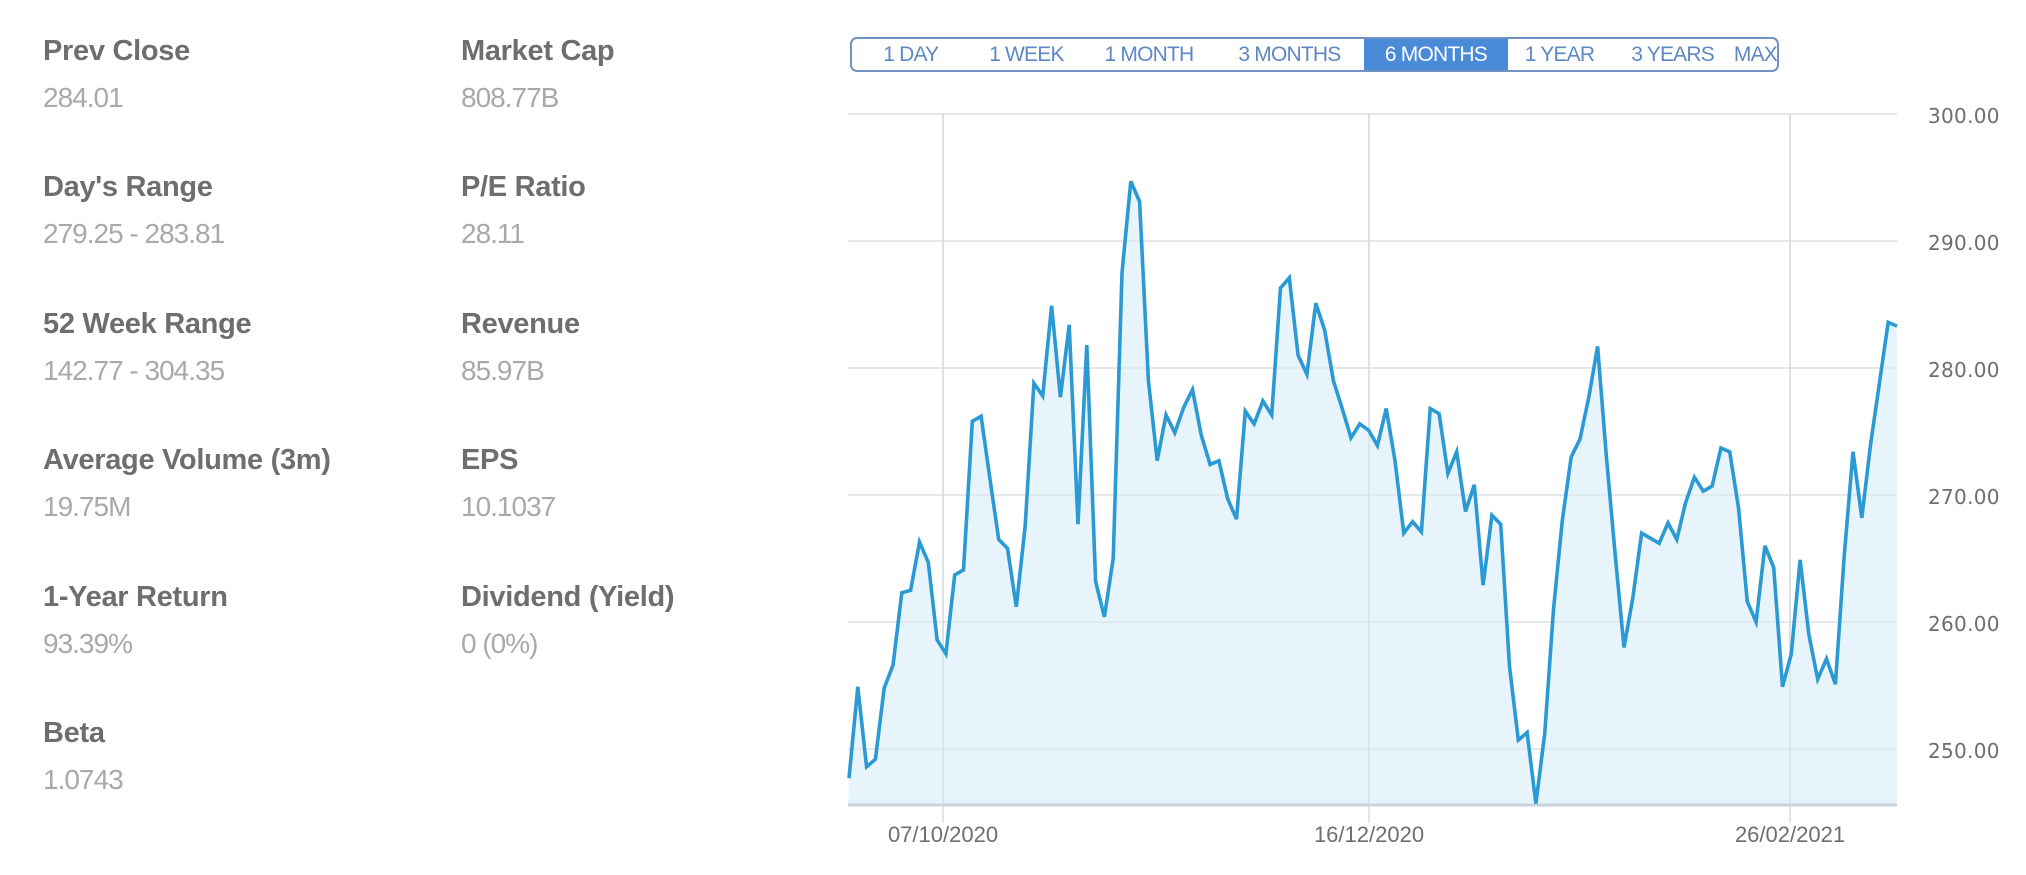  I want to click on stat-label: P/E Ratio, so click(523, 187).